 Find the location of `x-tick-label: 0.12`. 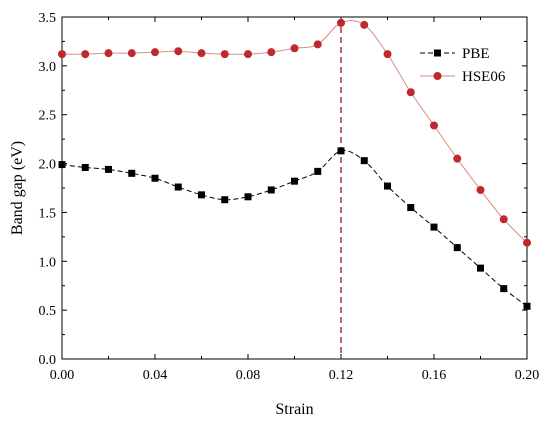

x-tick-label: 0.12 is located at coordinates (341, 375).